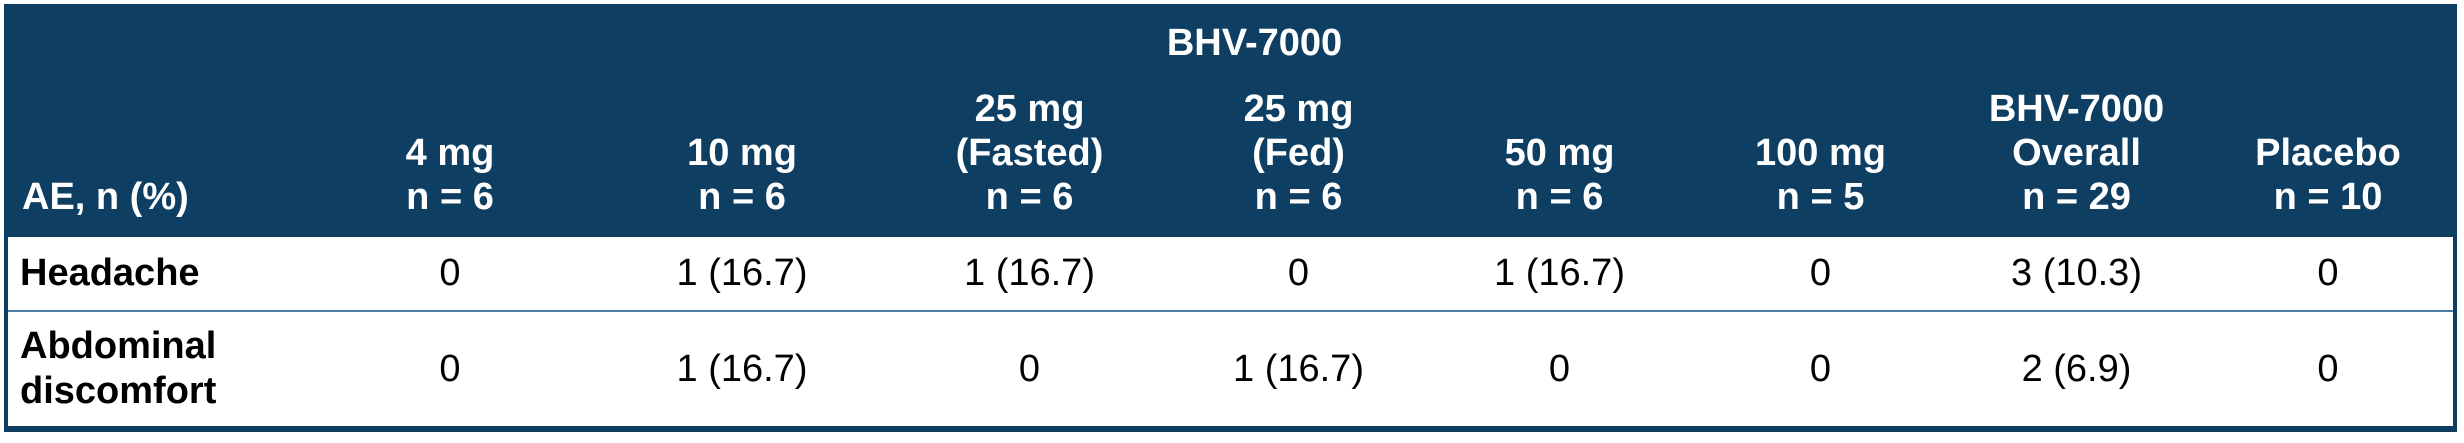  What do you see at coordinates (450, 152) in the screenshot?
I see `header-line: 4 mg` at bounding box center [450, 152].